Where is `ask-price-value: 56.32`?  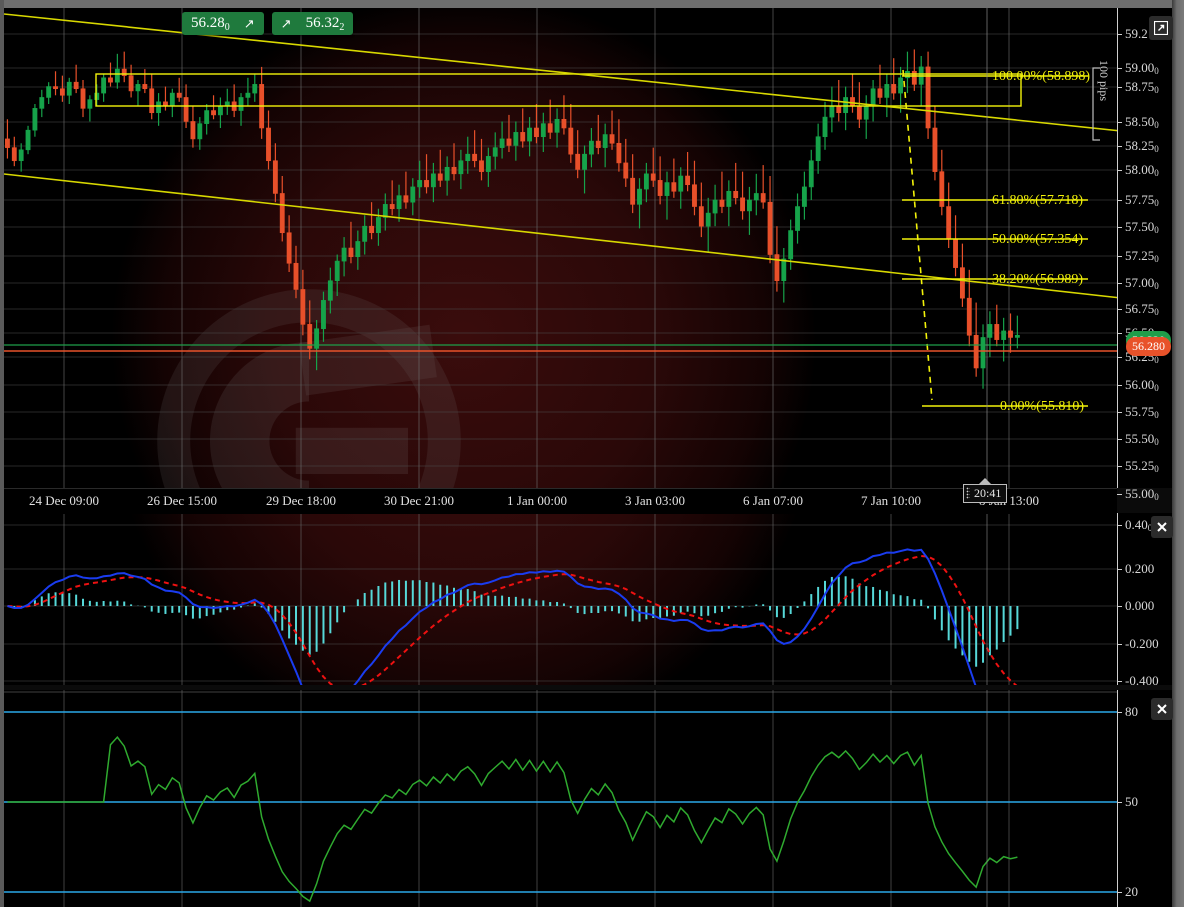
ask-price-value: 56.32 is located at coordinates (322, 23).